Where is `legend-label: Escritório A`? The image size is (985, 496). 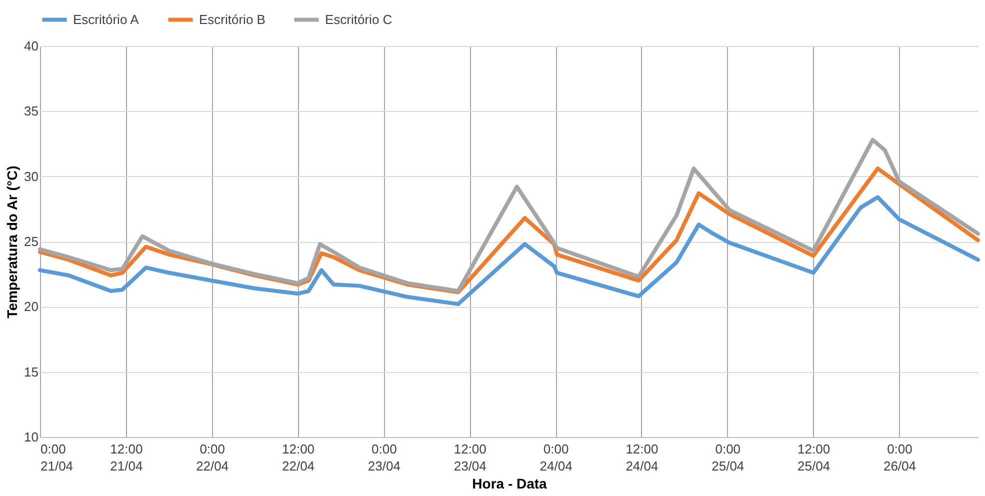
legend-label: Escritório A is located at coordinates (106, 19).